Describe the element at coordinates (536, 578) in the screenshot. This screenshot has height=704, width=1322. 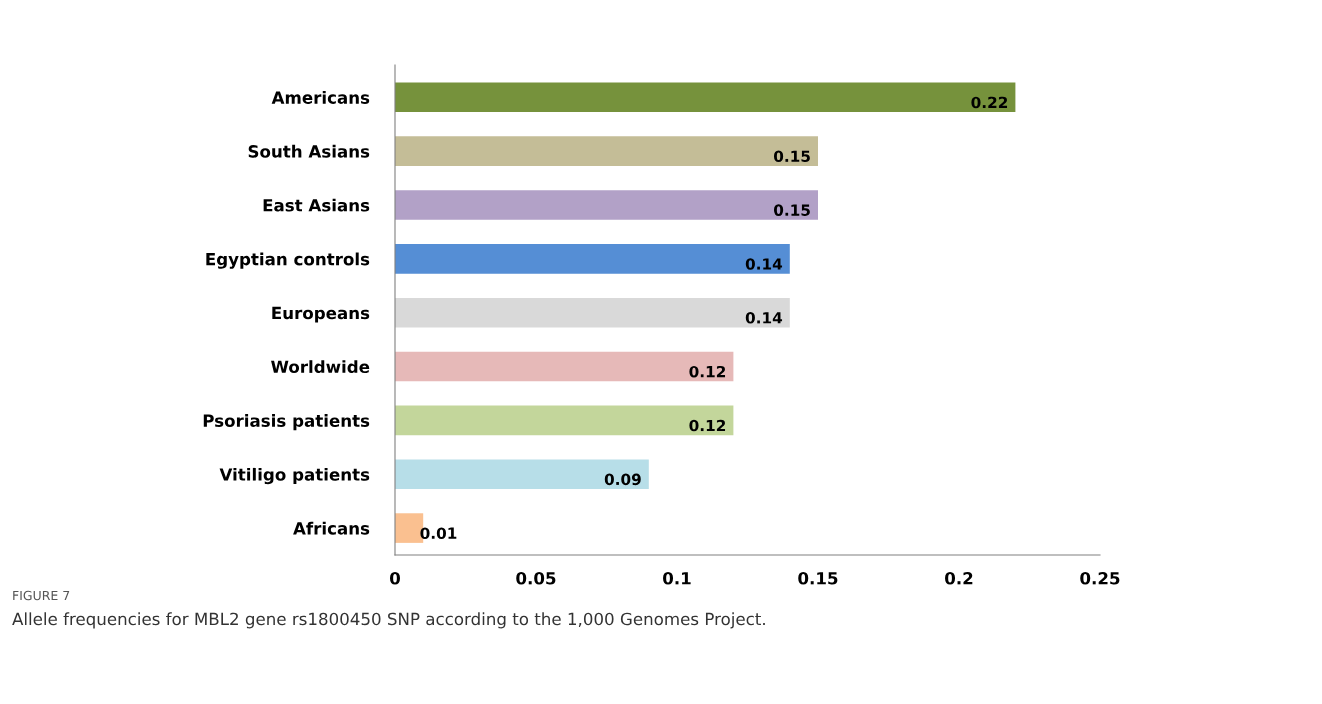
I see `x-tick-label: 0.05` at that location.